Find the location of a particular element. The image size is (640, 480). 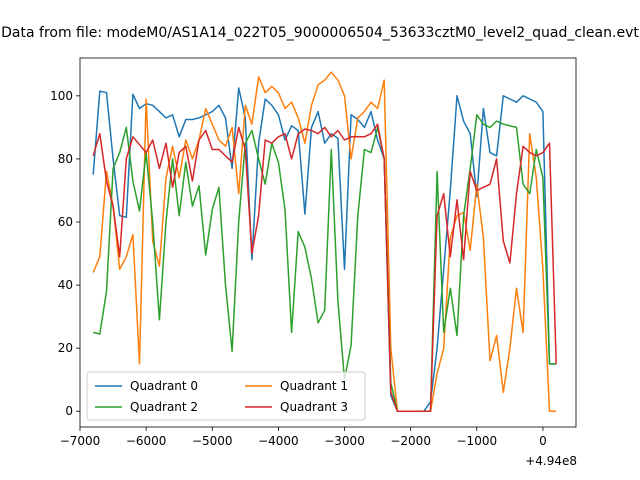

x-tick-label: −6000 is located at coordinates (146, 441).